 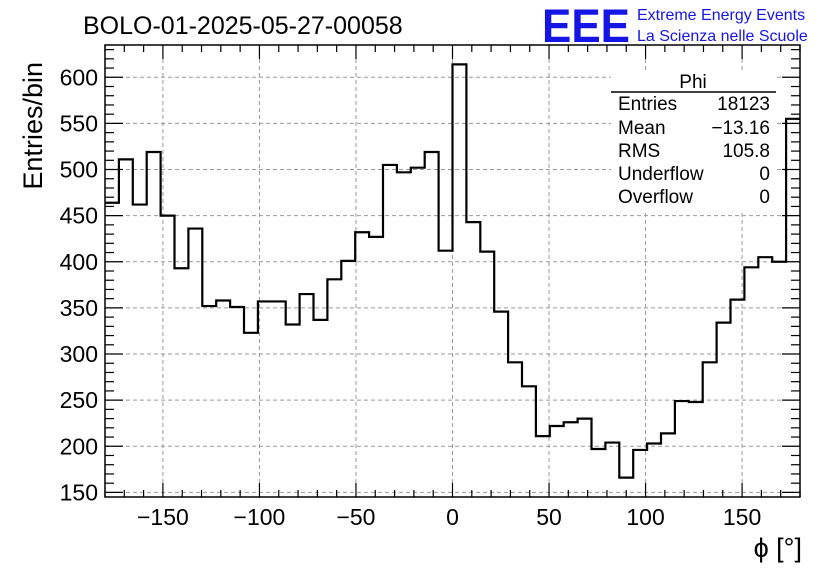 I want to click on eee-logo: EEE, so click(x=586, y=26).